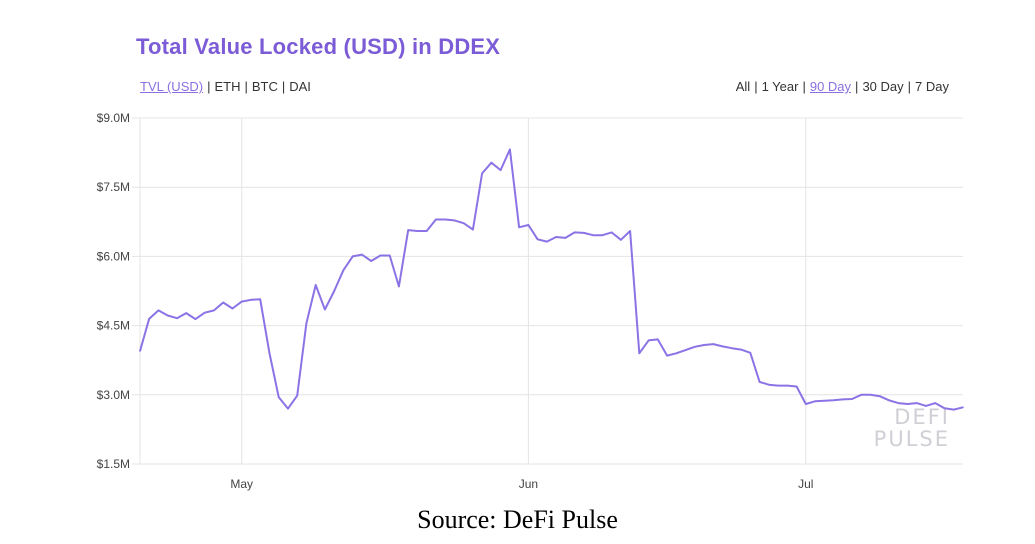 This screenshot has height=544, width=1035. Describe the element at coordinates (113, 395) in the screenshot. I see `y-tick-label: $3.0M` at that location.